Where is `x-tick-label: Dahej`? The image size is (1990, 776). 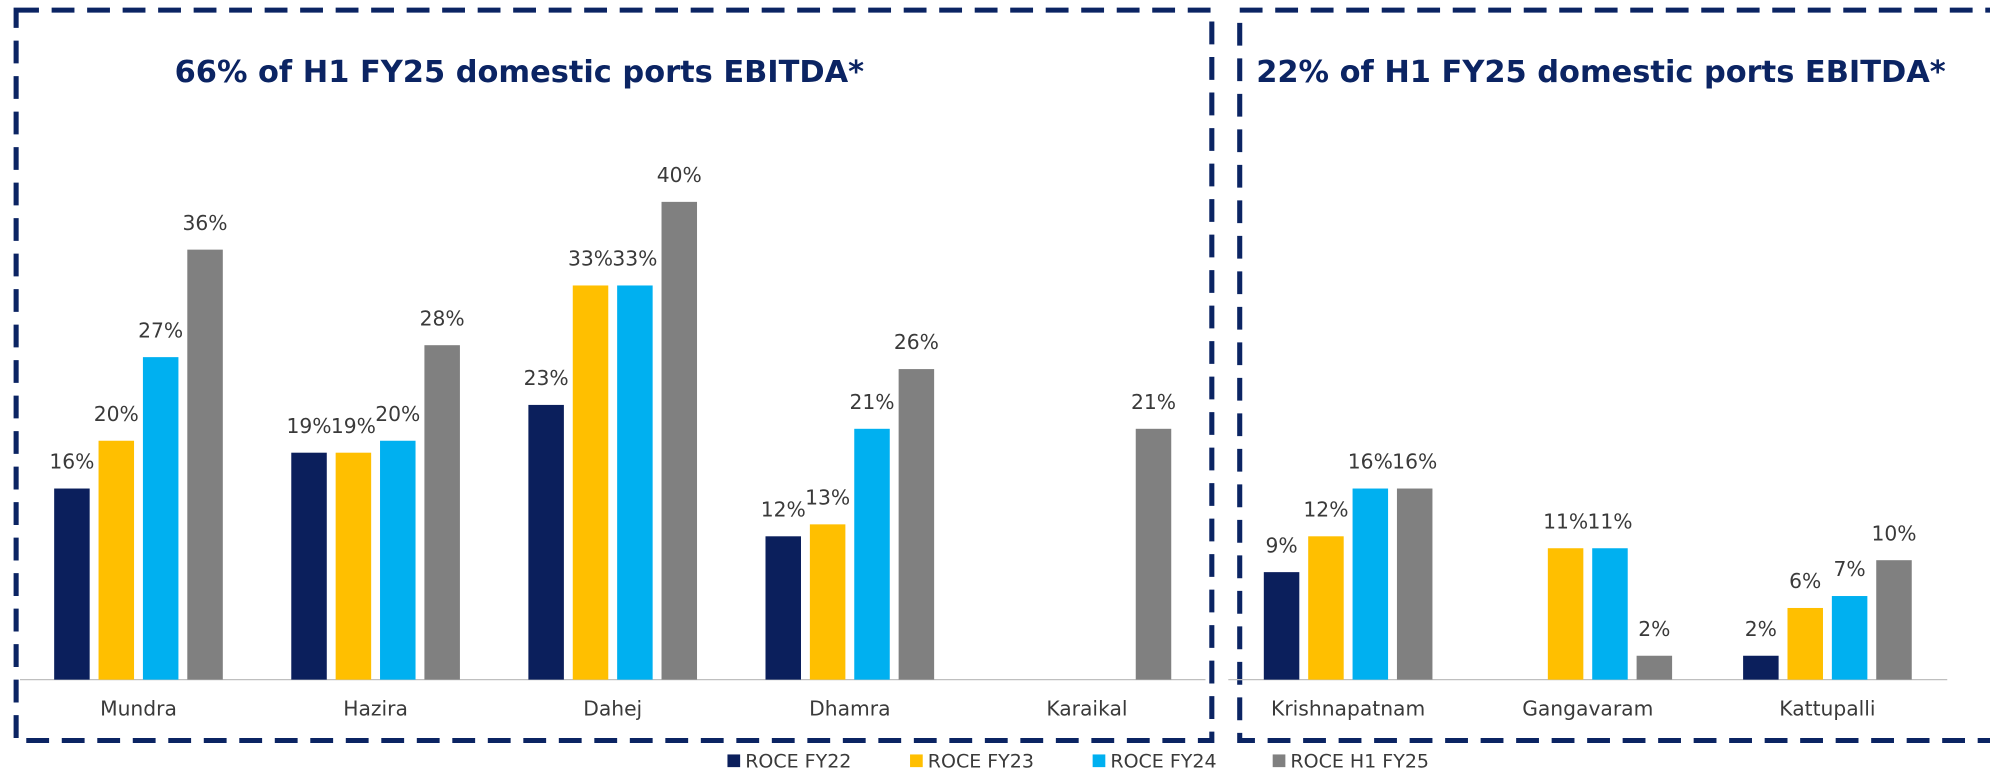
x-tick-label: Dahej is located at coordinates (612, 709).